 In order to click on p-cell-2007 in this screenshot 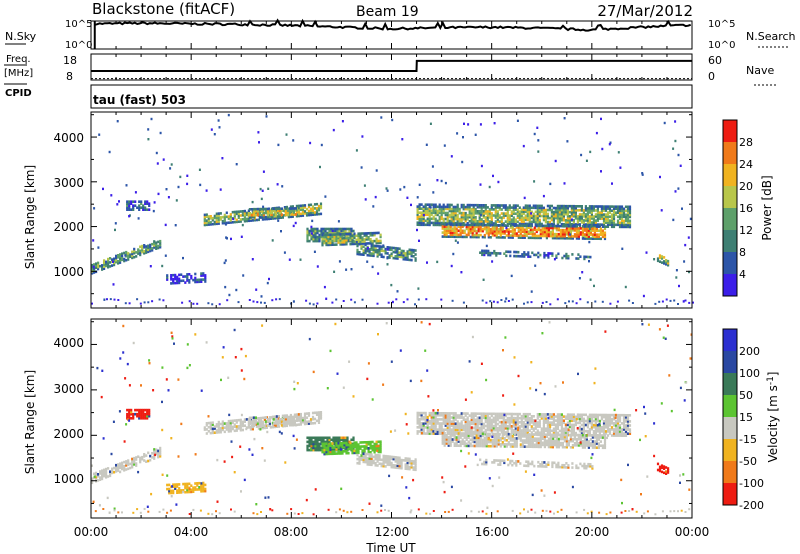, I will do `click(470, 227)`.